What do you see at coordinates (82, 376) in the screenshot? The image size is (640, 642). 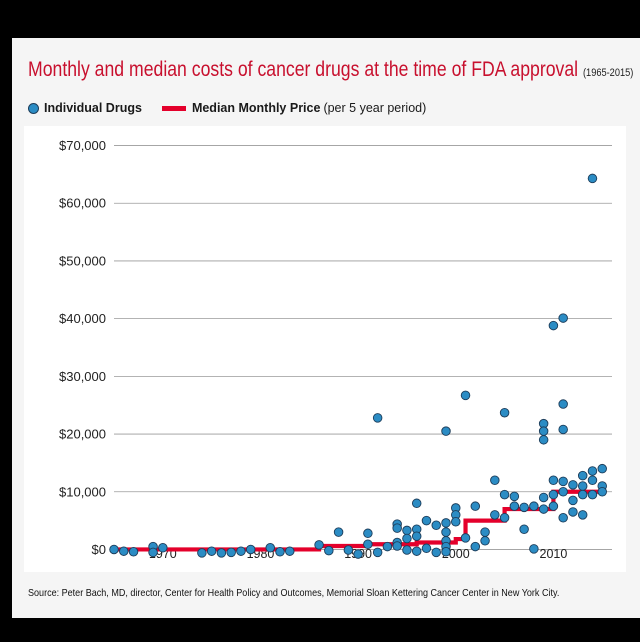 I see `y-tick-label: $30,000` at bounding box center [82, 376].